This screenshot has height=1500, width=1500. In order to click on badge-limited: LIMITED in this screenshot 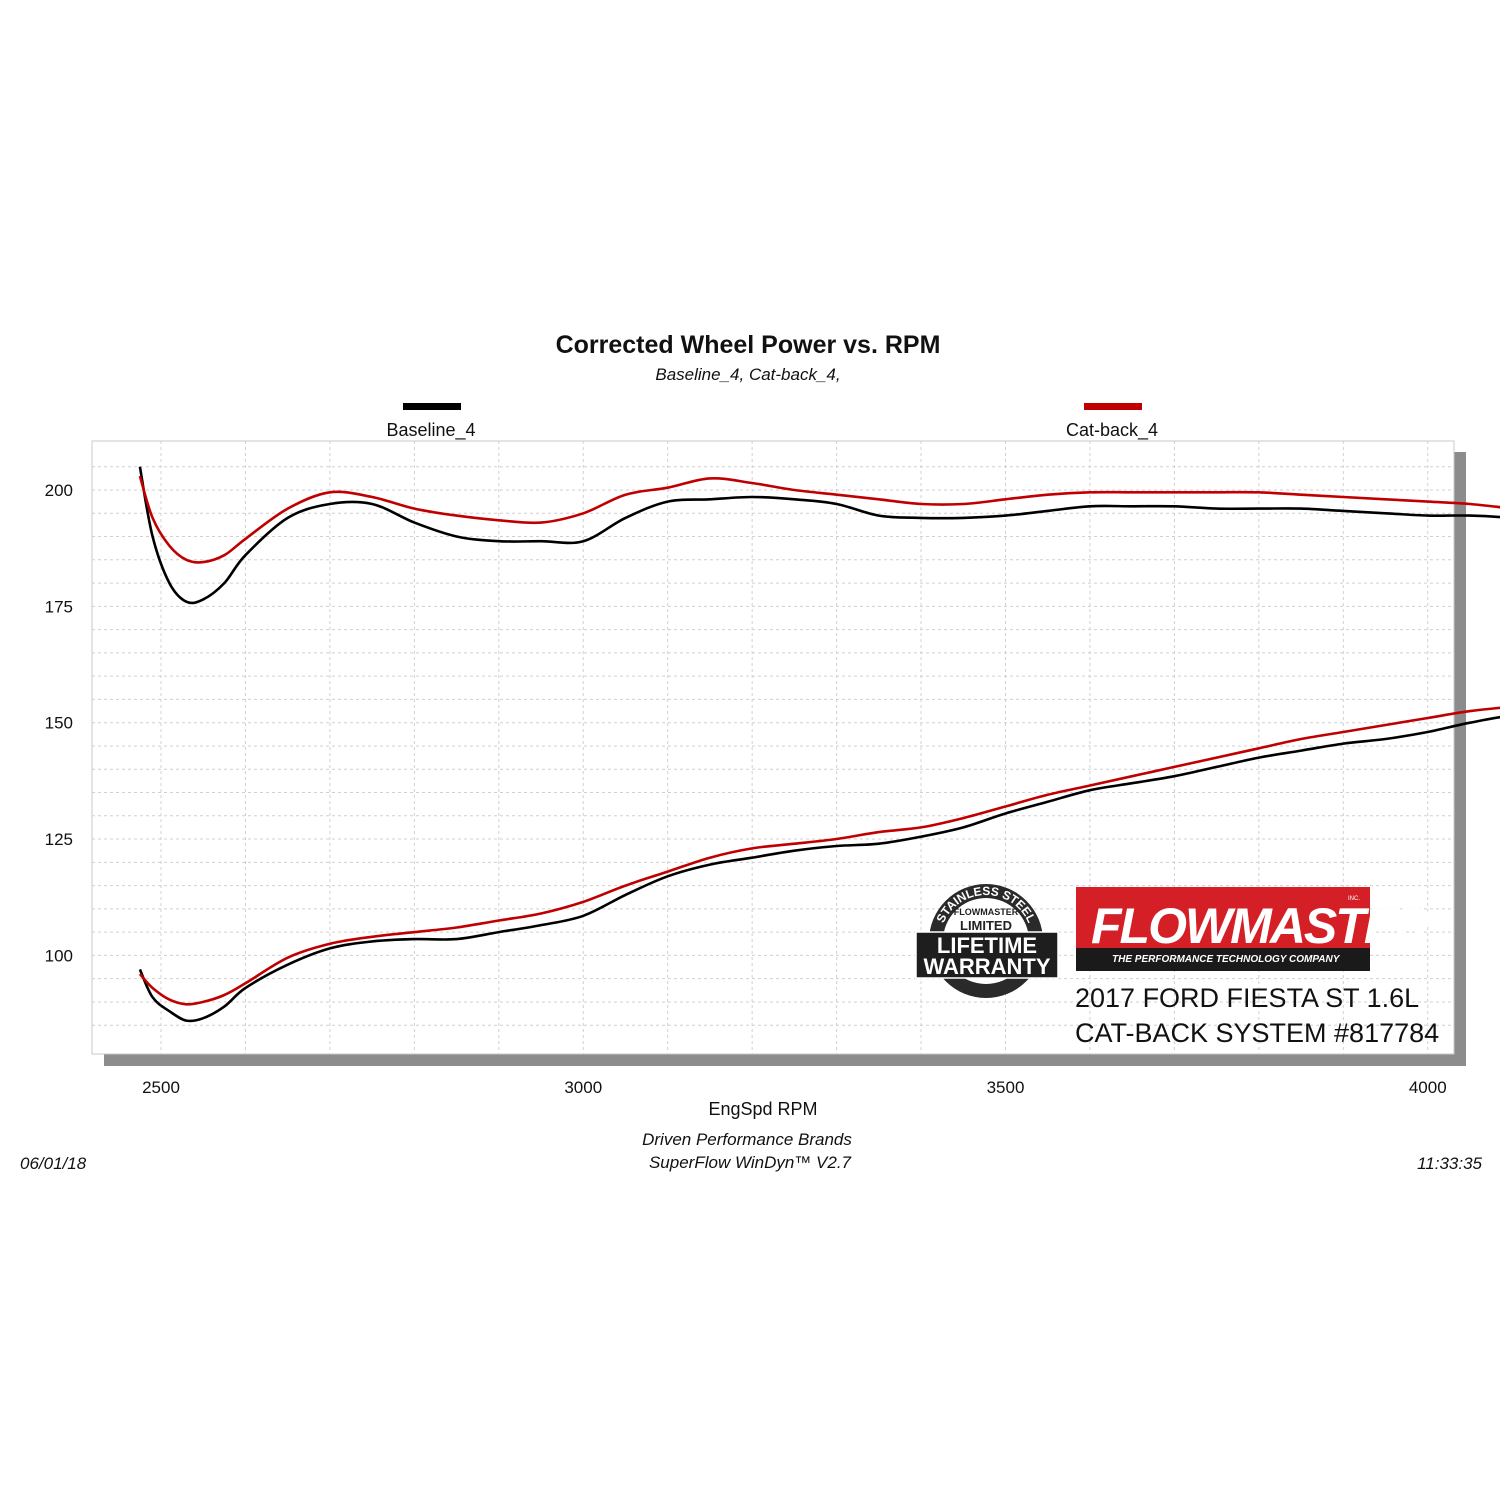, I will do `click(986, 925)`.